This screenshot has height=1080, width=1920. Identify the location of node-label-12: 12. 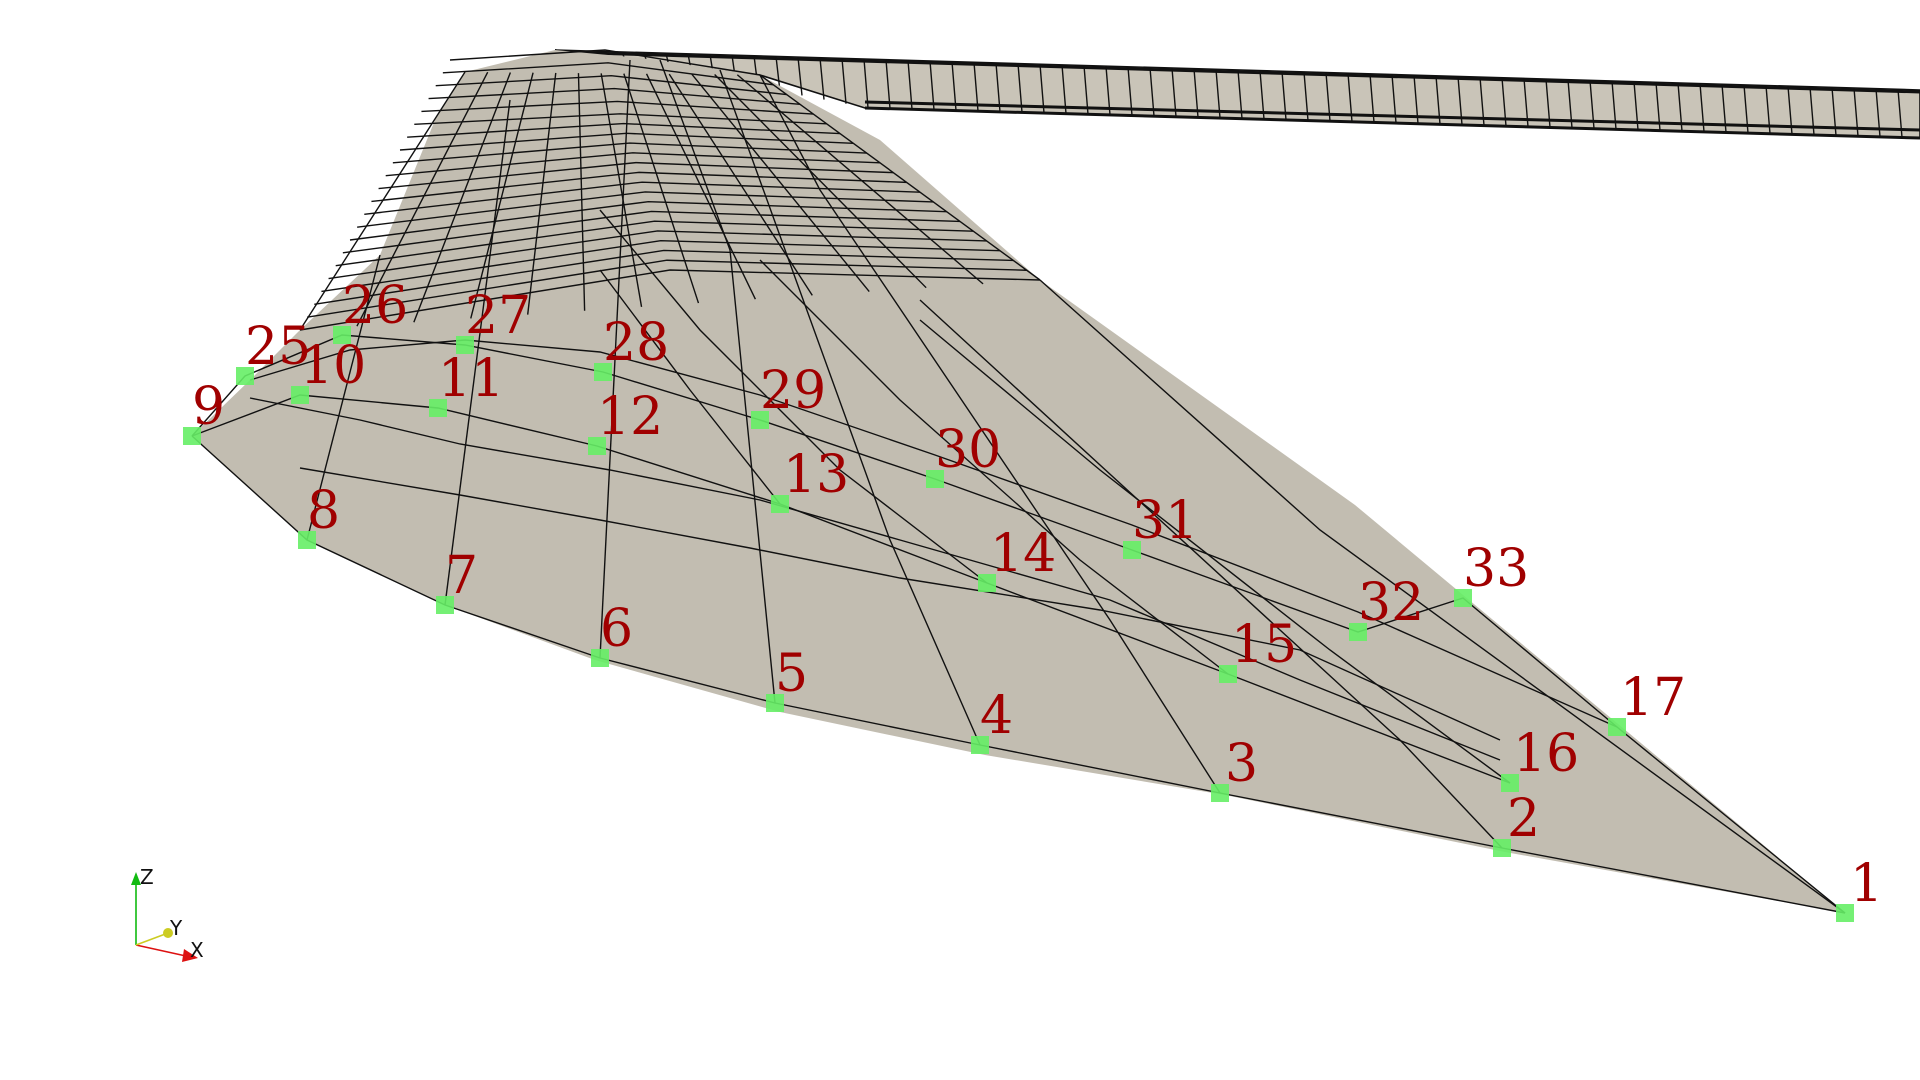
(630, 417).